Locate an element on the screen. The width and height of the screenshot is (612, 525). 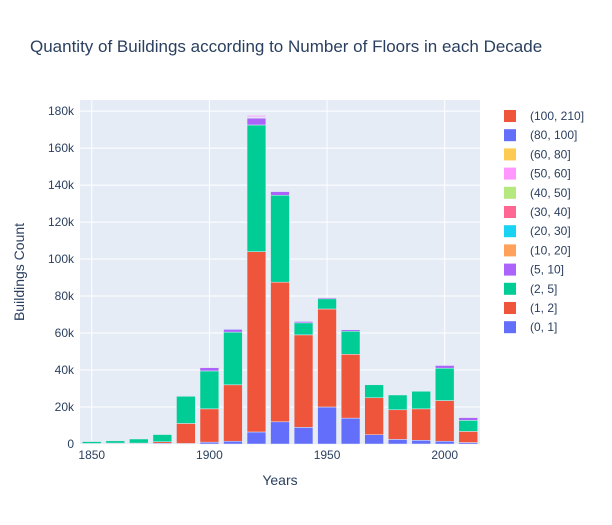
legend-label: (10, 20] is located at coordinates (550, 250).